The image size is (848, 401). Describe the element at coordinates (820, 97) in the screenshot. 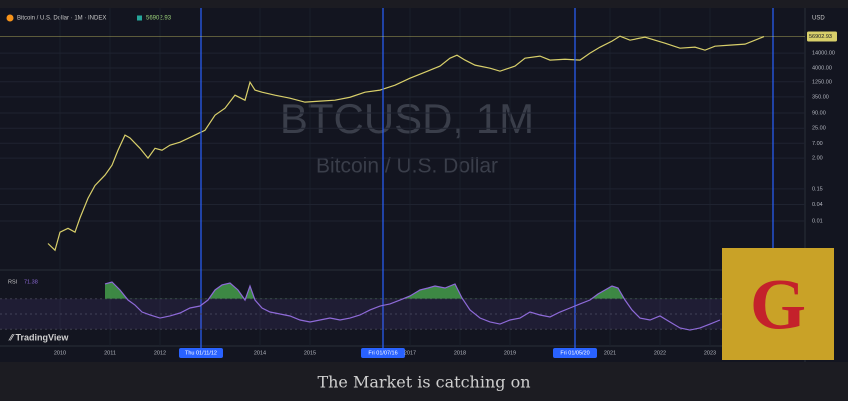

I see `y-tick-label: 350.00` at that location.